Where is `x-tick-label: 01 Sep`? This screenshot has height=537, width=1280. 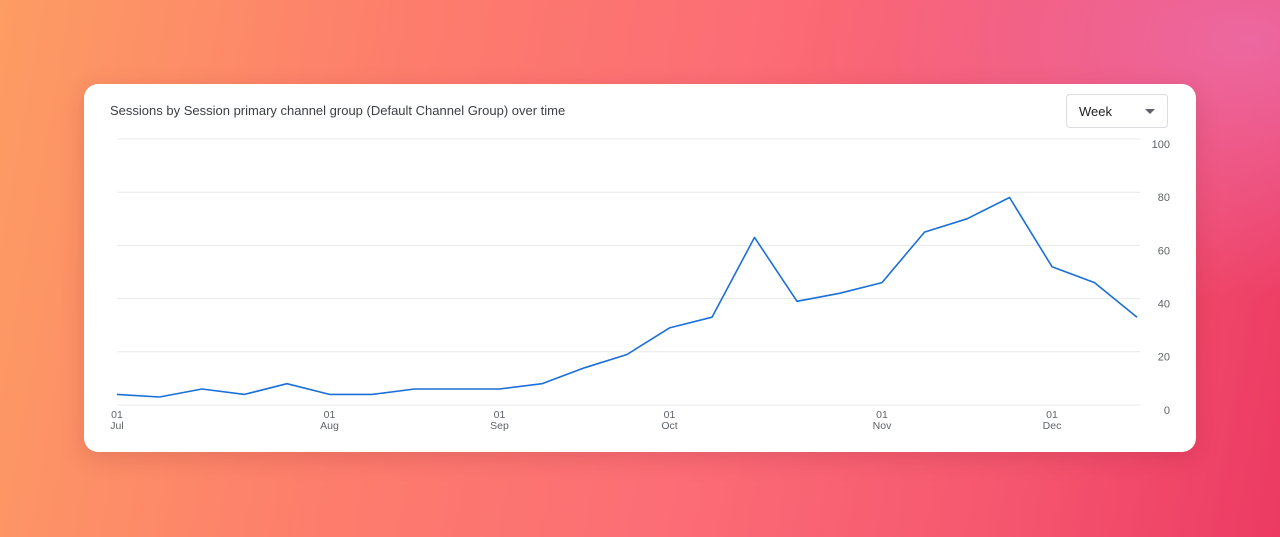
x-tick-label: 01 Sep is located at coordinates (499, 420).